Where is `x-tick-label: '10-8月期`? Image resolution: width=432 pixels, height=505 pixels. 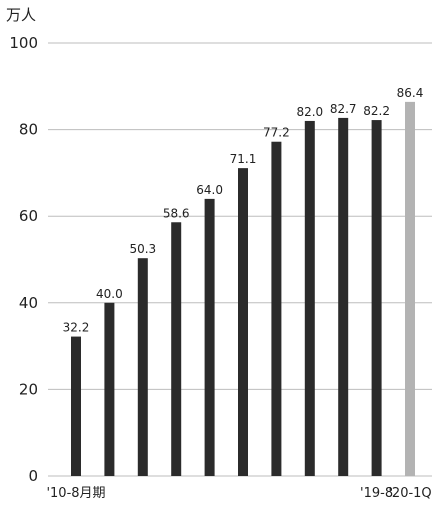 x-tick-label: '10-8月期 is located at coordinates (75, 493).